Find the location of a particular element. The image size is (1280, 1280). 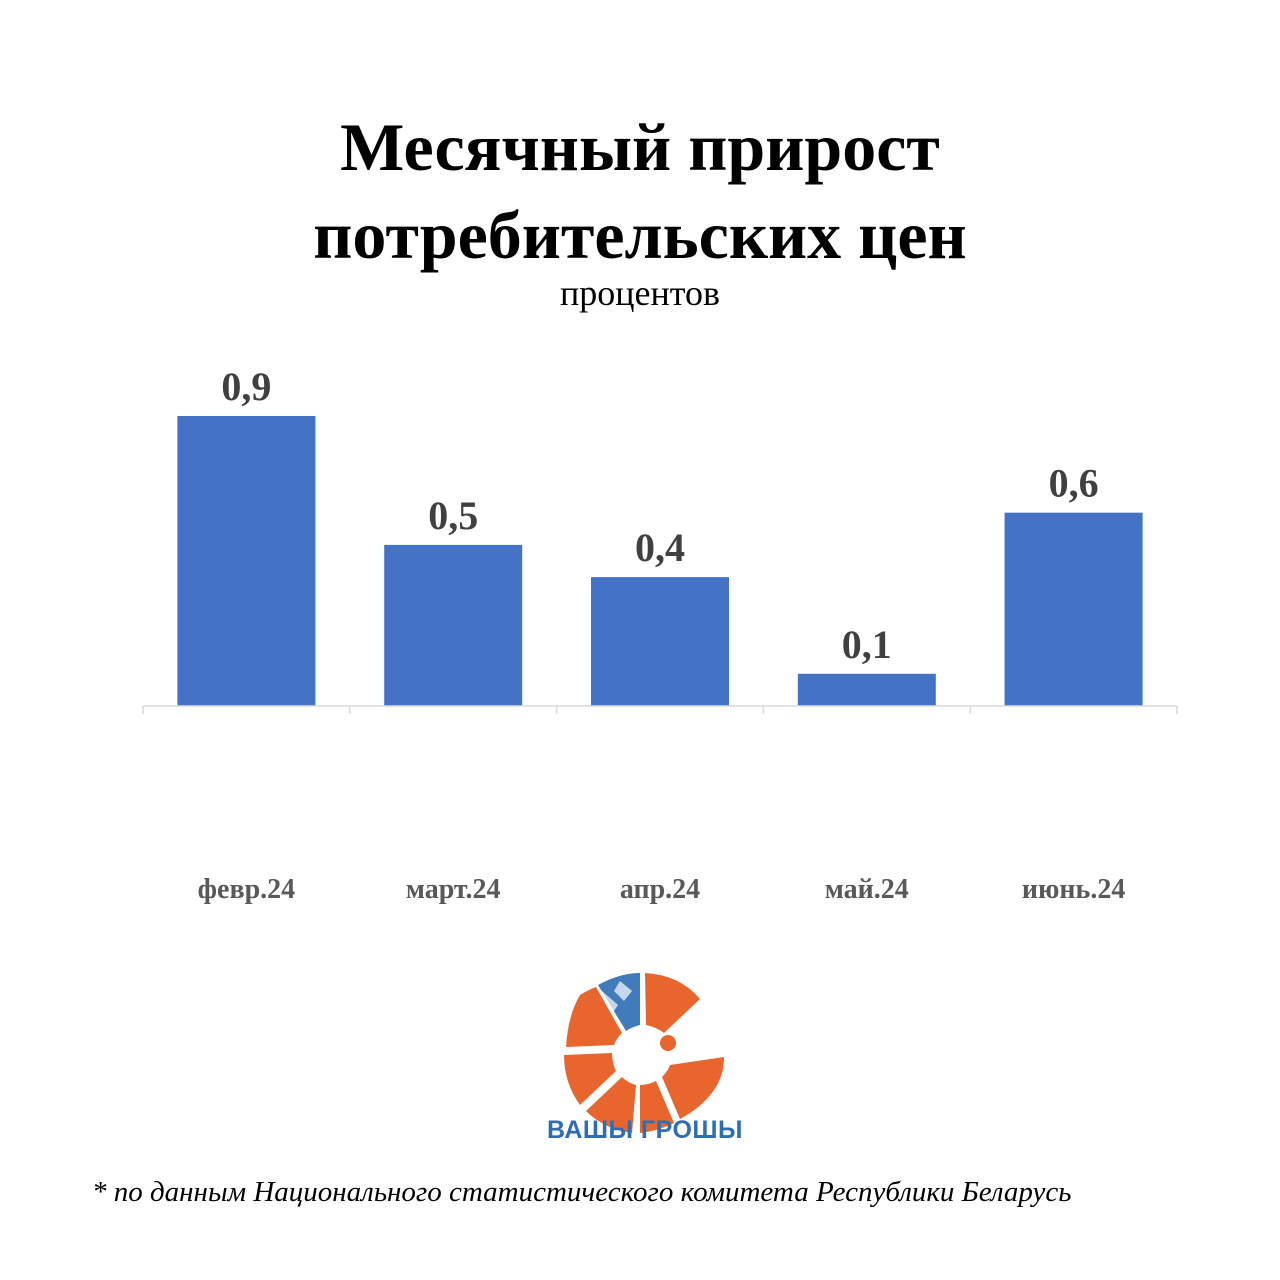

data-label: 0,1 is located at coordinates (867, 644).